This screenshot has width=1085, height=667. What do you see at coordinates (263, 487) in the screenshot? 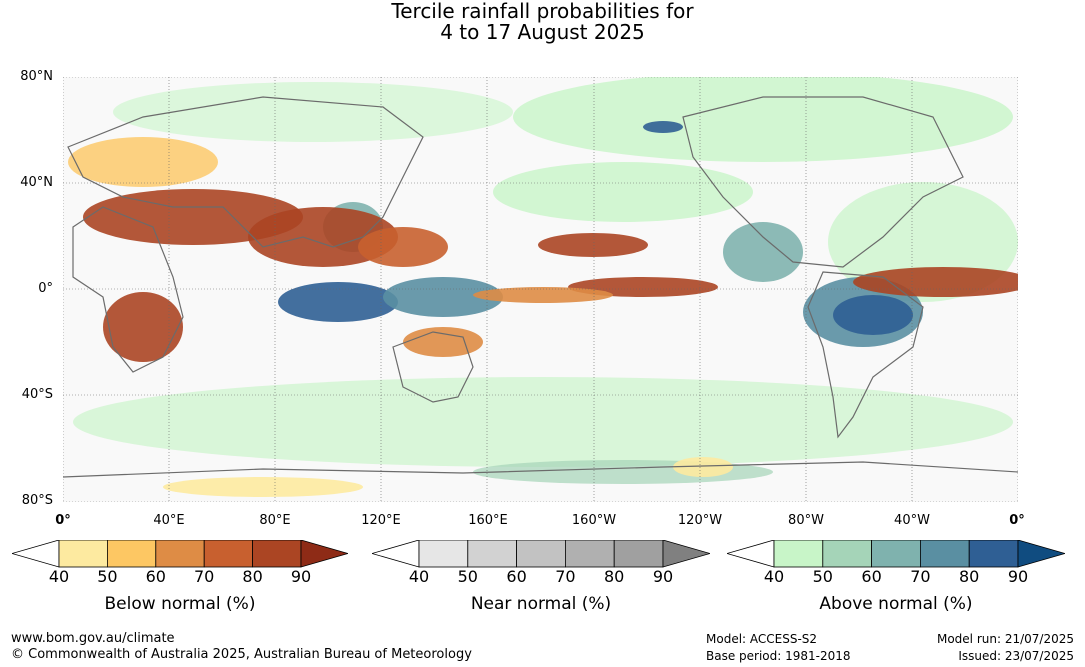
I see `below-normal-southern-indian` at bounding box center [263, 487].